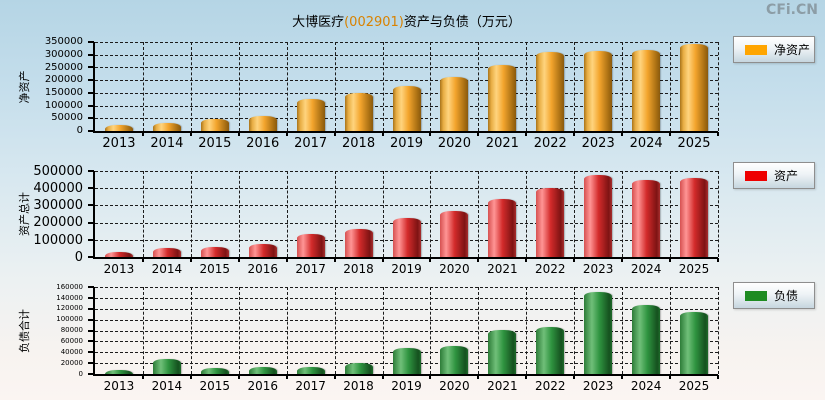 This screenshot has width=825, height=400. I want to click on bar-total-liabilities-2023, so click(598, 333).